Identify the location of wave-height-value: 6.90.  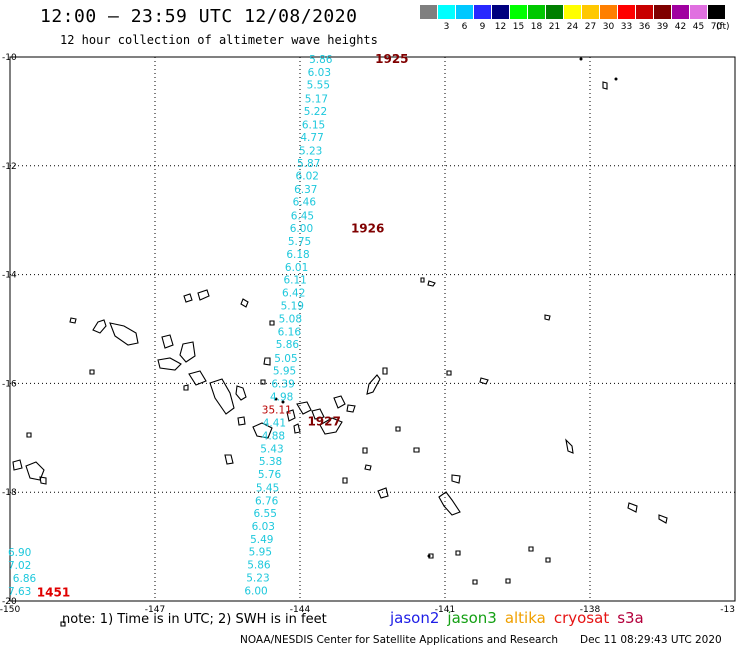
(19, 553).